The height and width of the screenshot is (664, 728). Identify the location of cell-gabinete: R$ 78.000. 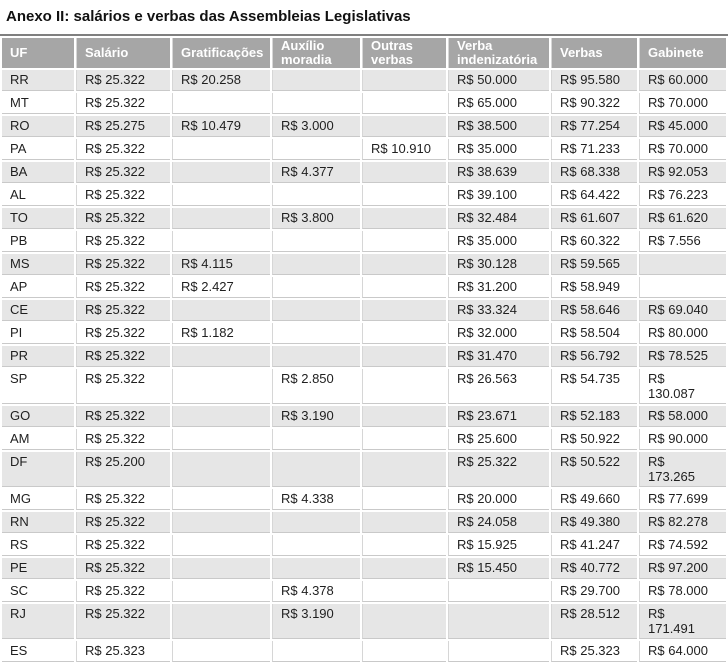
(682, 591).